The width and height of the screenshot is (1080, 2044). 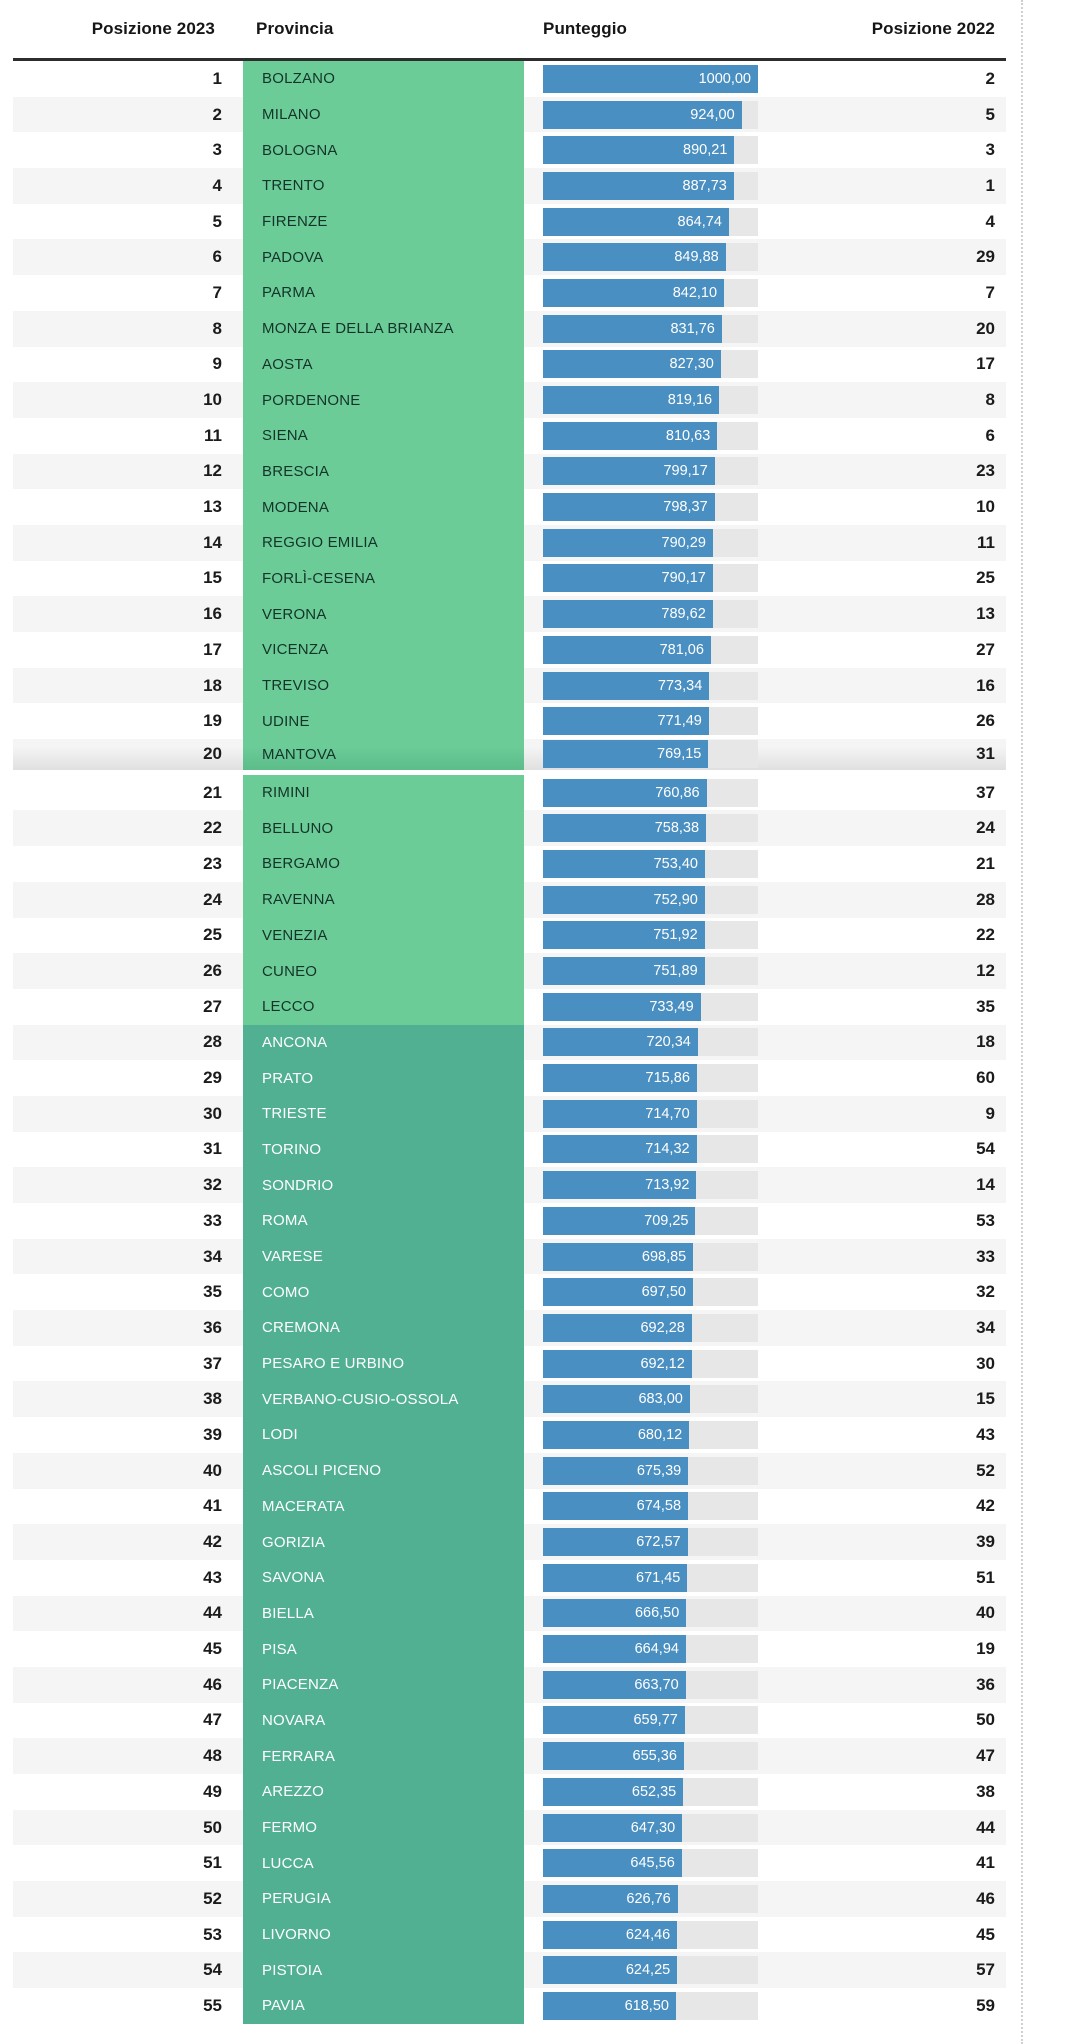 I want to click on table-row: 5 FIRENZE 864,74 4, so click(x=509, y=221).